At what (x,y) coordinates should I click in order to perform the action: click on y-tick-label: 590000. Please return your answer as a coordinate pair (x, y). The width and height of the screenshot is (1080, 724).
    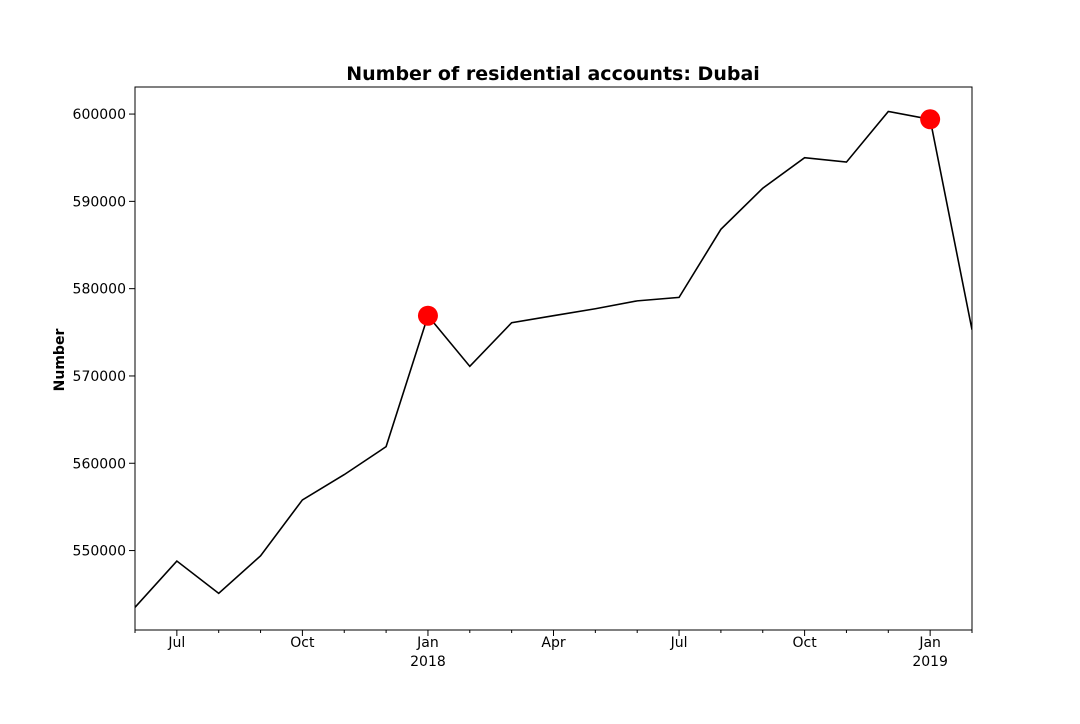
    Looking at the image, I should click on (99, 202).